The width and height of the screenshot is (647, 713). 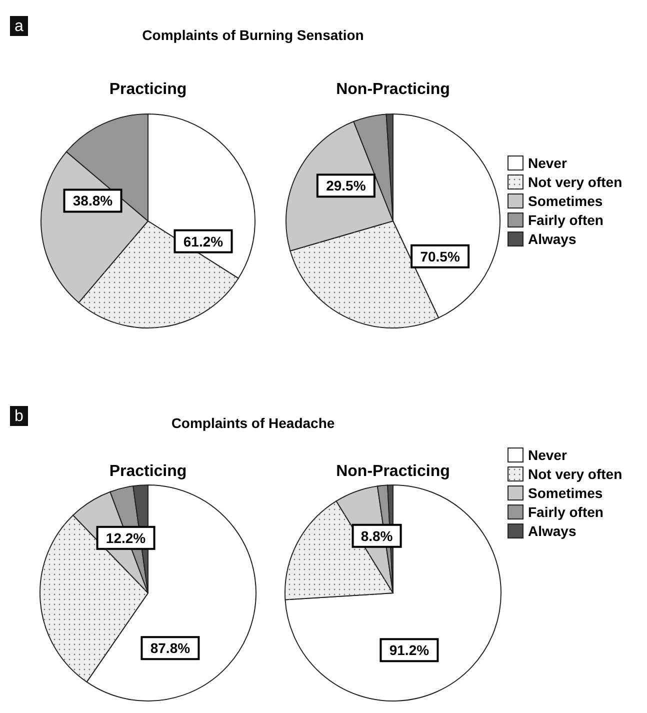 I want to click on text: 38.8%, so click(x=93, y=200).